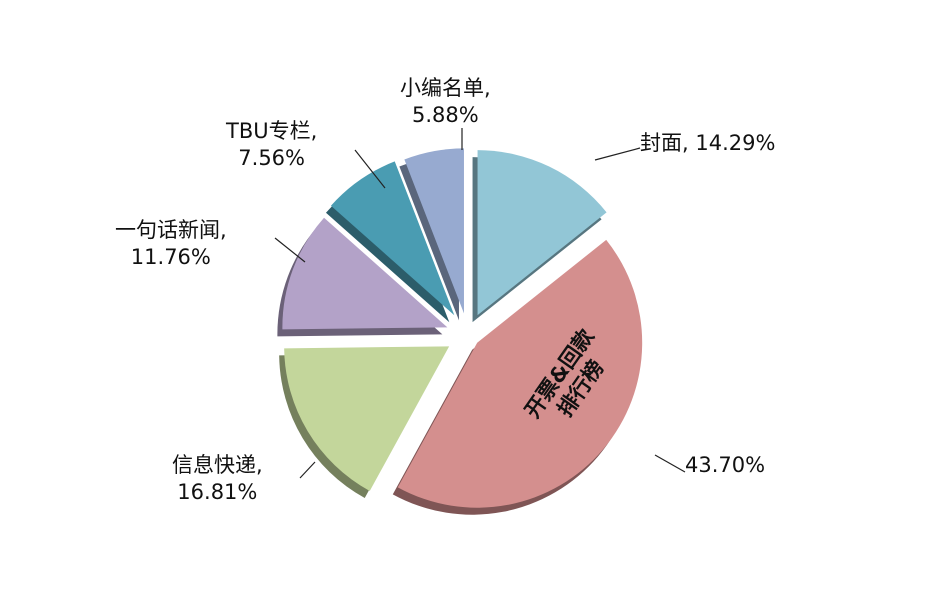  Describe the element at coordinates (272, 144) in the screenshot. I see `label-tbu: TBU专栏, 7.56%` at that location.